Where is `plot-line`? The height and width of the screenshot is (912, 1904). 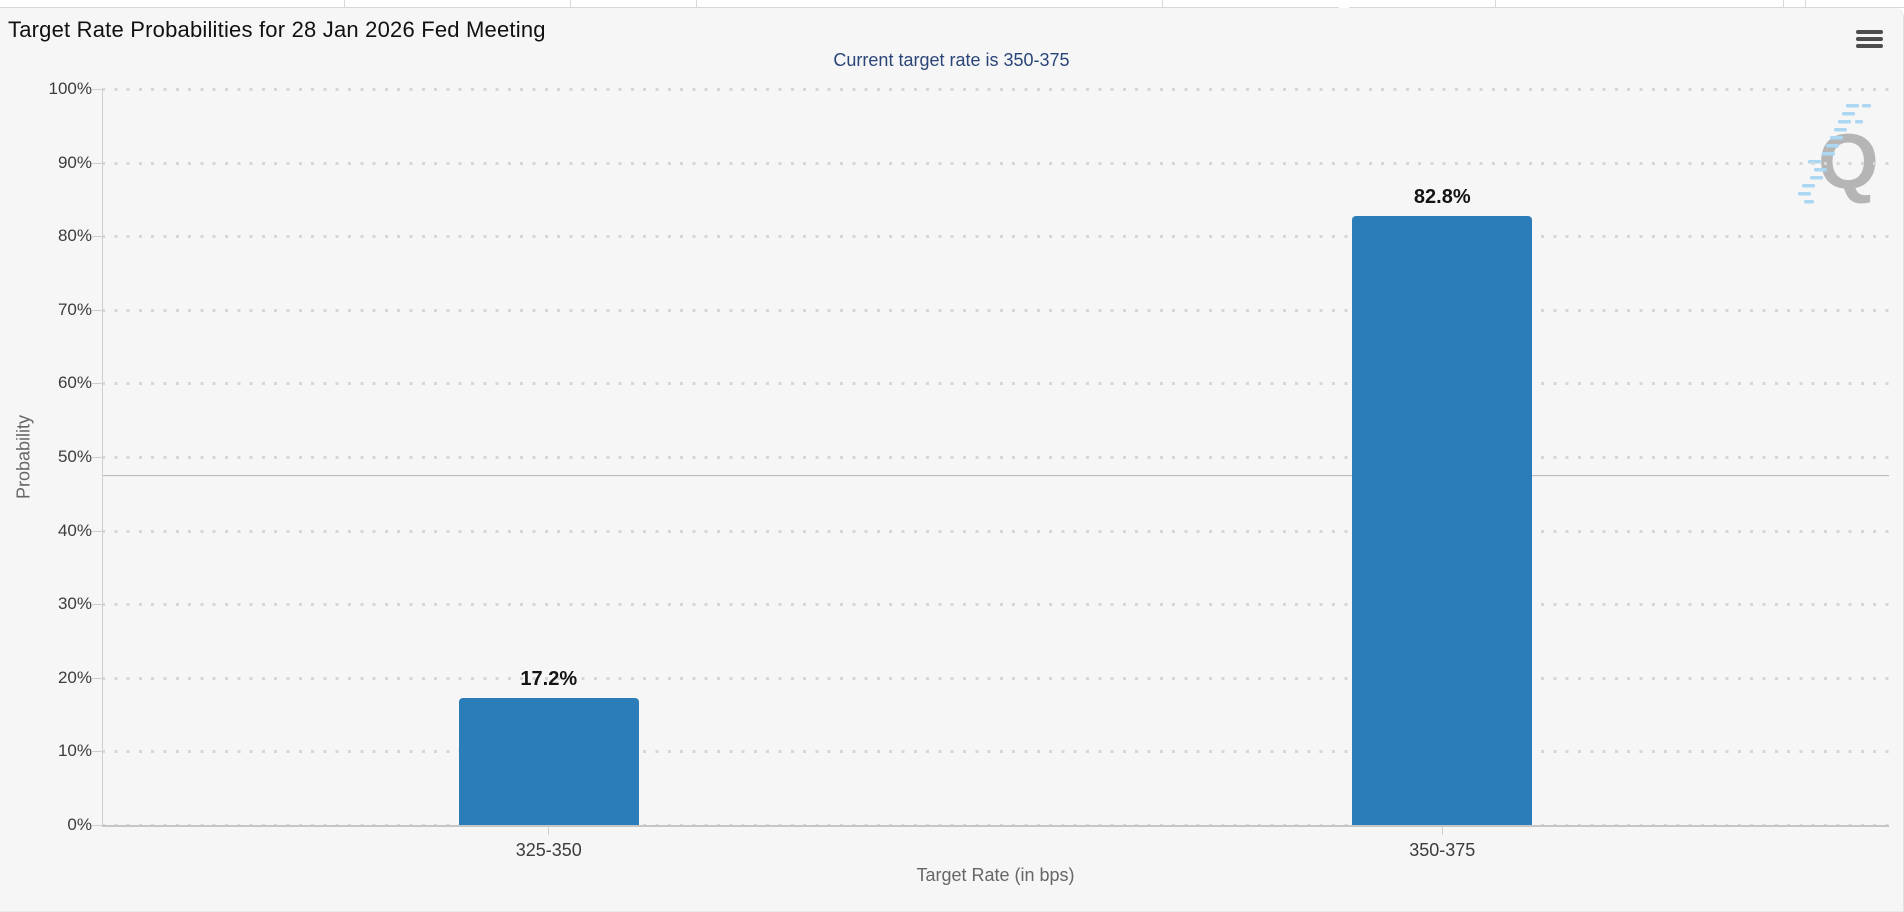 plot-line is located at coordinates (995, 475).